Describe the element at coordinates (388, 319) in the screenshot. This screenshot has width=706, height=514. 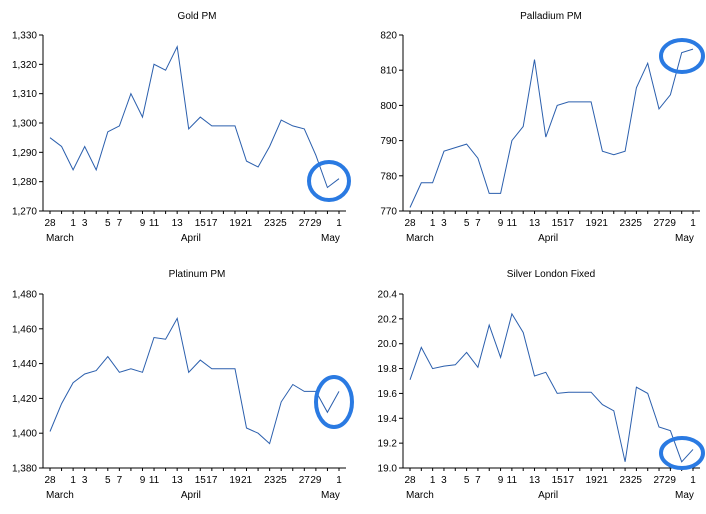
I see `y-tick-label: 20.2` at that location.